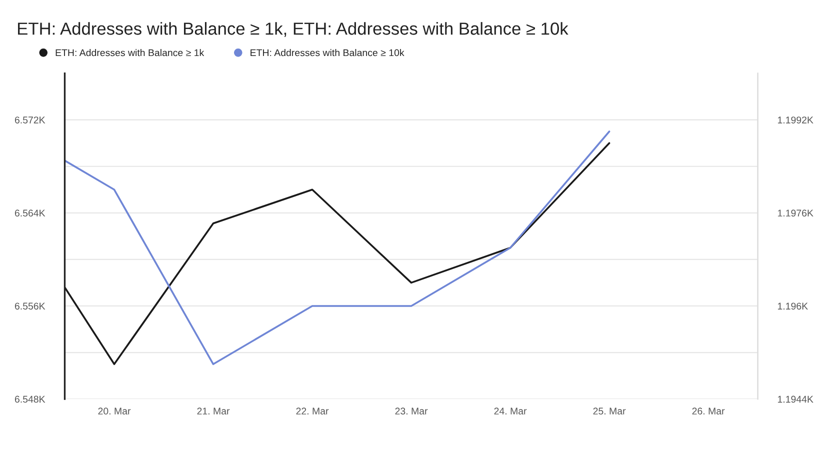  I want to click on y2-tick-label: 1.196K, so click(793, 306).